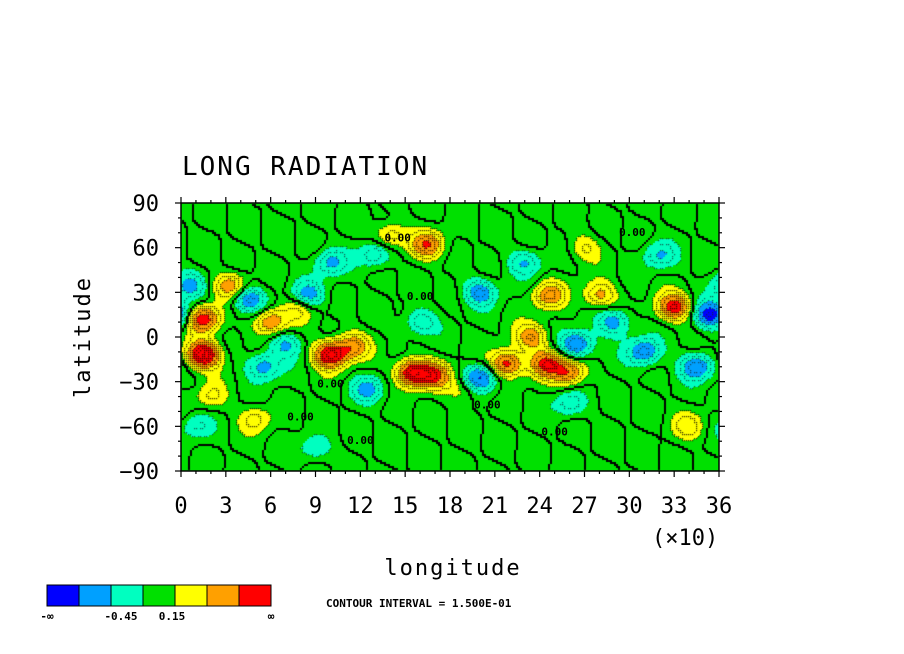 The width and height of the screenshot is (904, 654). I want to click on y-tick-label: 30, so click(146, 293).